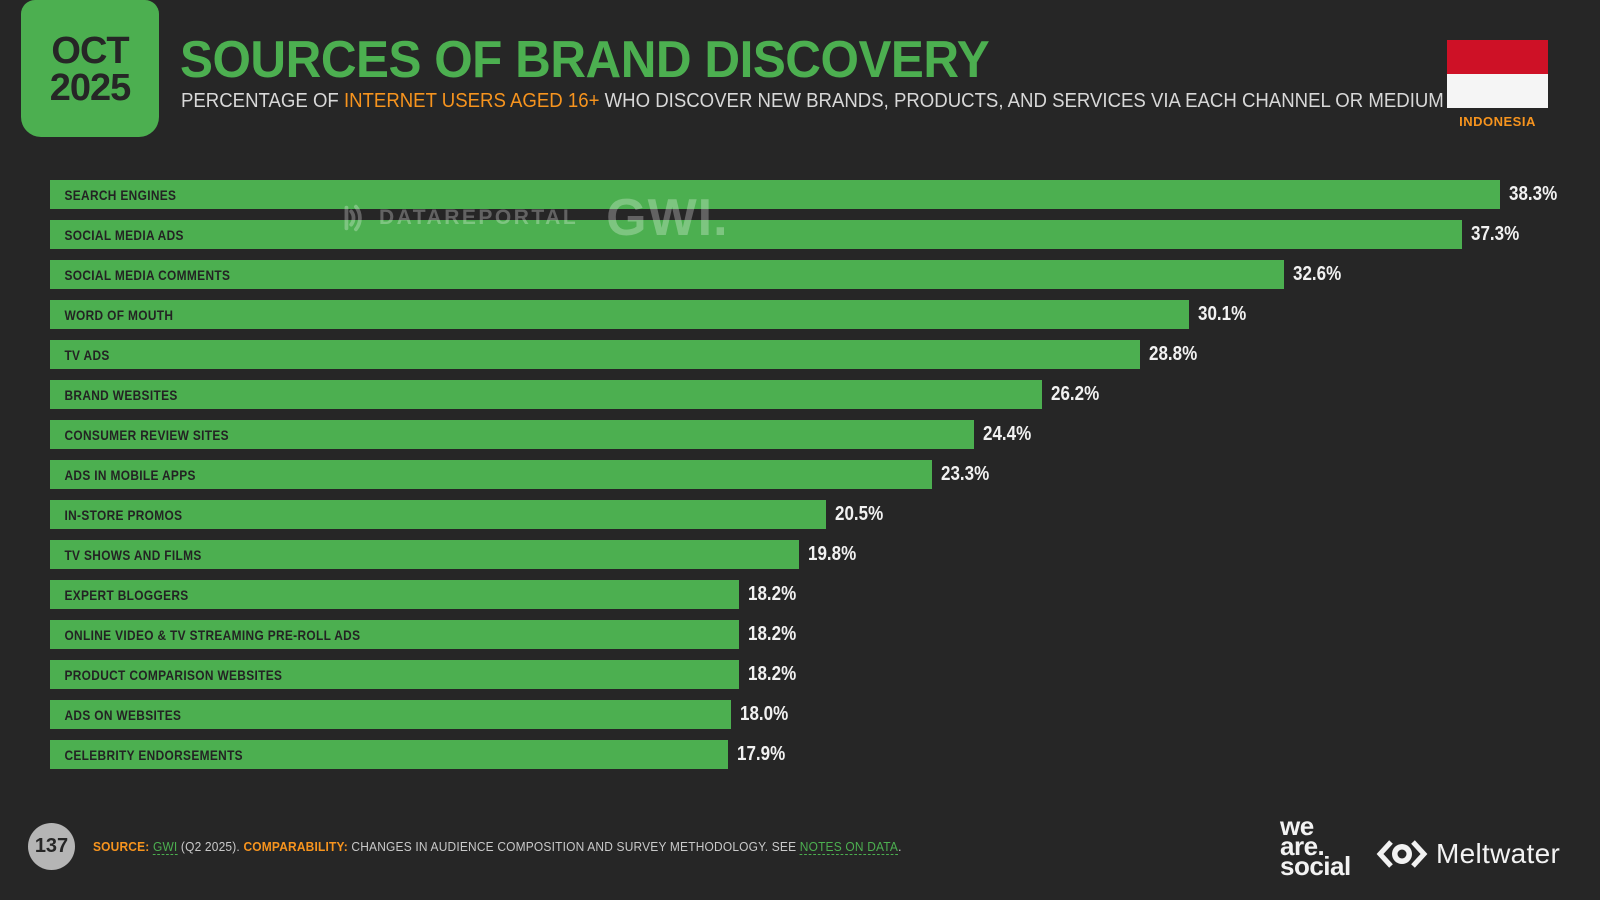 Image resolution: width=1600 pixels, height=900 pixels. I want to click on bar: ONLINE VIDEO & TV STREAMING PRE-ROLL ADS, so click(394, 634).